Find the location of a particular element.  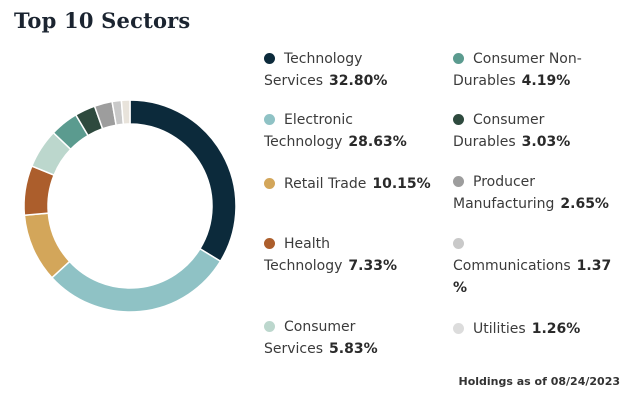

legend-item-utilities: Utilities 1.26% is located at coordinates (541, 329).